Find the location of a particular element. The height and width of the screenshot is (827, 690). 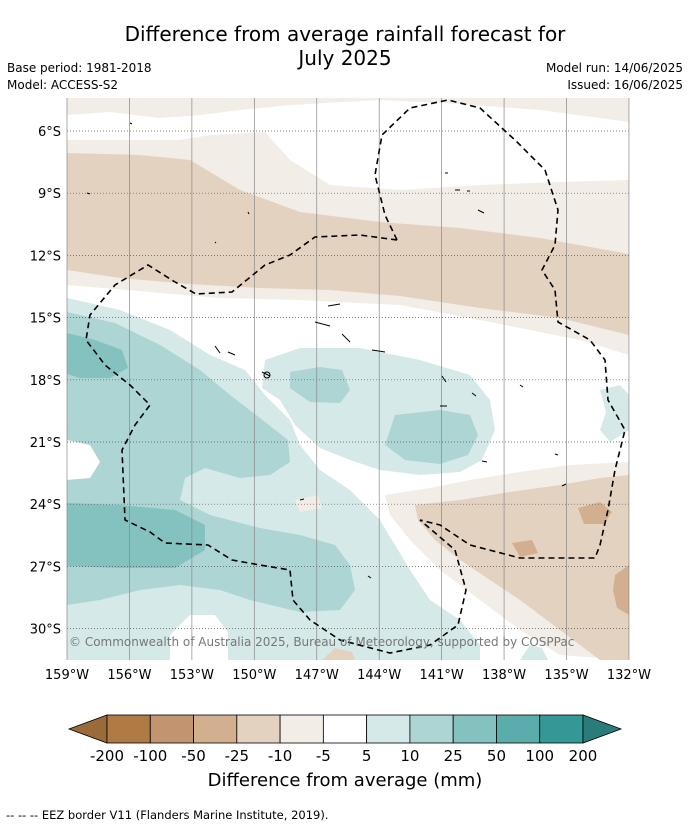

colorbar-arrow-high is located at coordinates (602, 729).